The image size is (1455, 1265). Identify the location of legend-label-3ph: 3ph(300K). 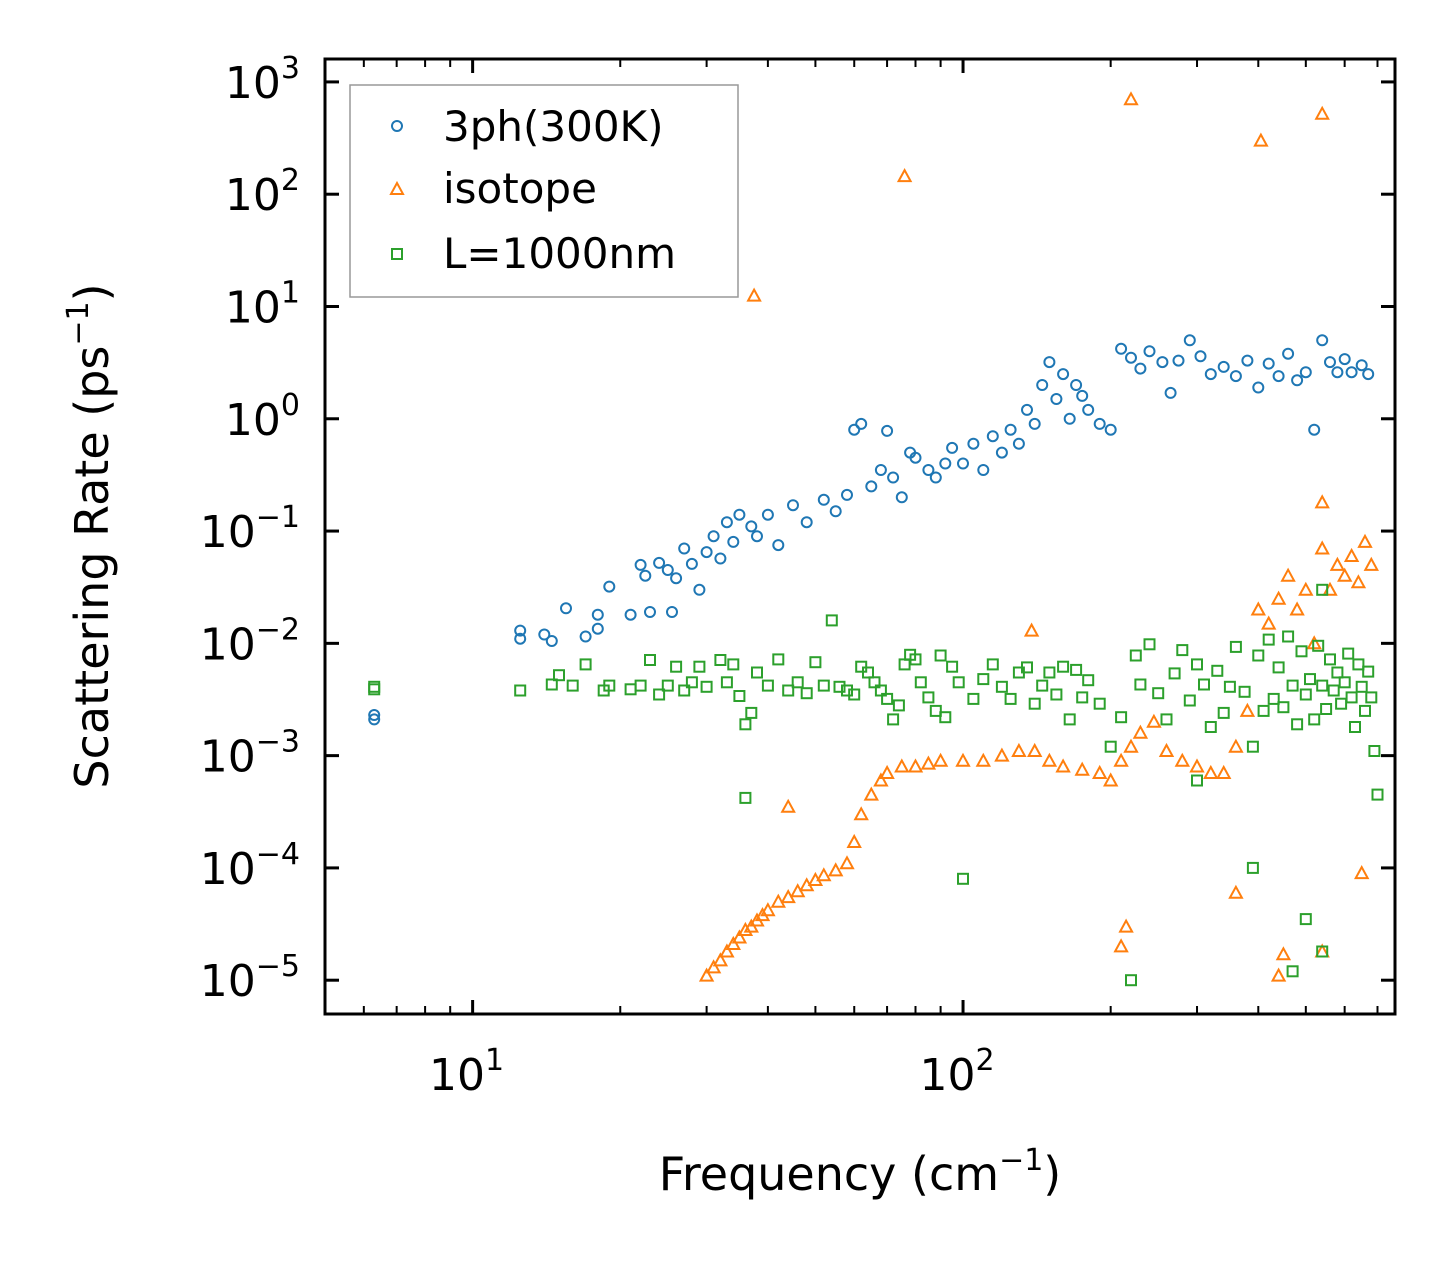
(553, 126).